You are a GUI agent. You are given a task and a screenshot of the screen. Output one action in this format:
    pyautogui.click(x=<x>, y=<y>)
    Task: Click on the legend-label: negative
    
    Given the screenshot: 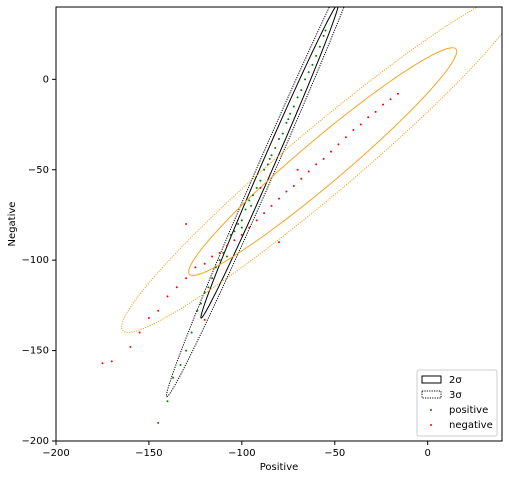 What is the action you would take?
    pyautogui.click(x=471, y=425)
    